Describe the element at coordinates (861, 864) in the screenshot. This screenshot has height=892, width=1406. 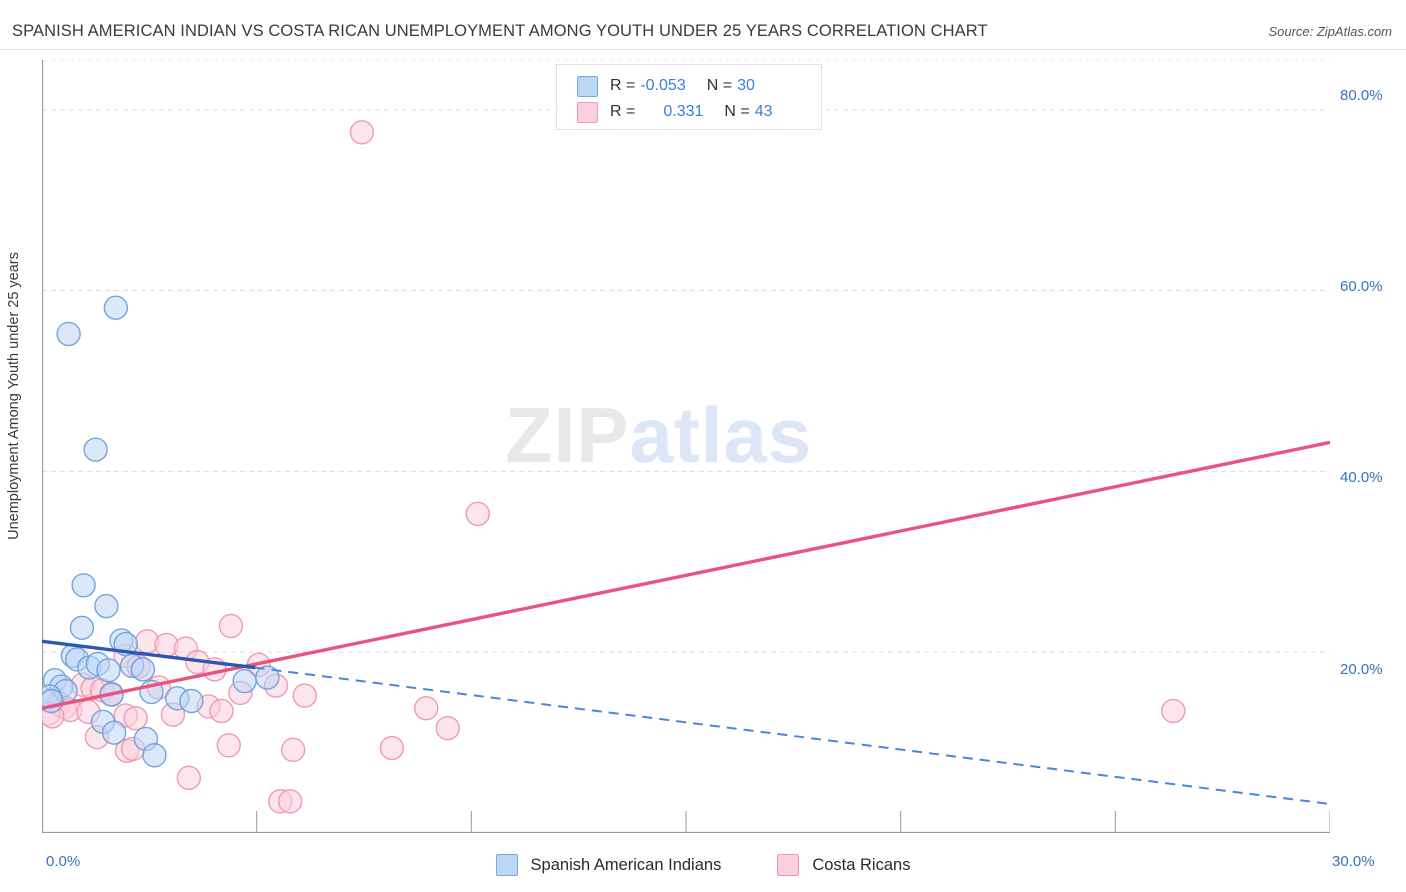
I see `legend-label-costa-ricans: Costa Ricans` at that location.